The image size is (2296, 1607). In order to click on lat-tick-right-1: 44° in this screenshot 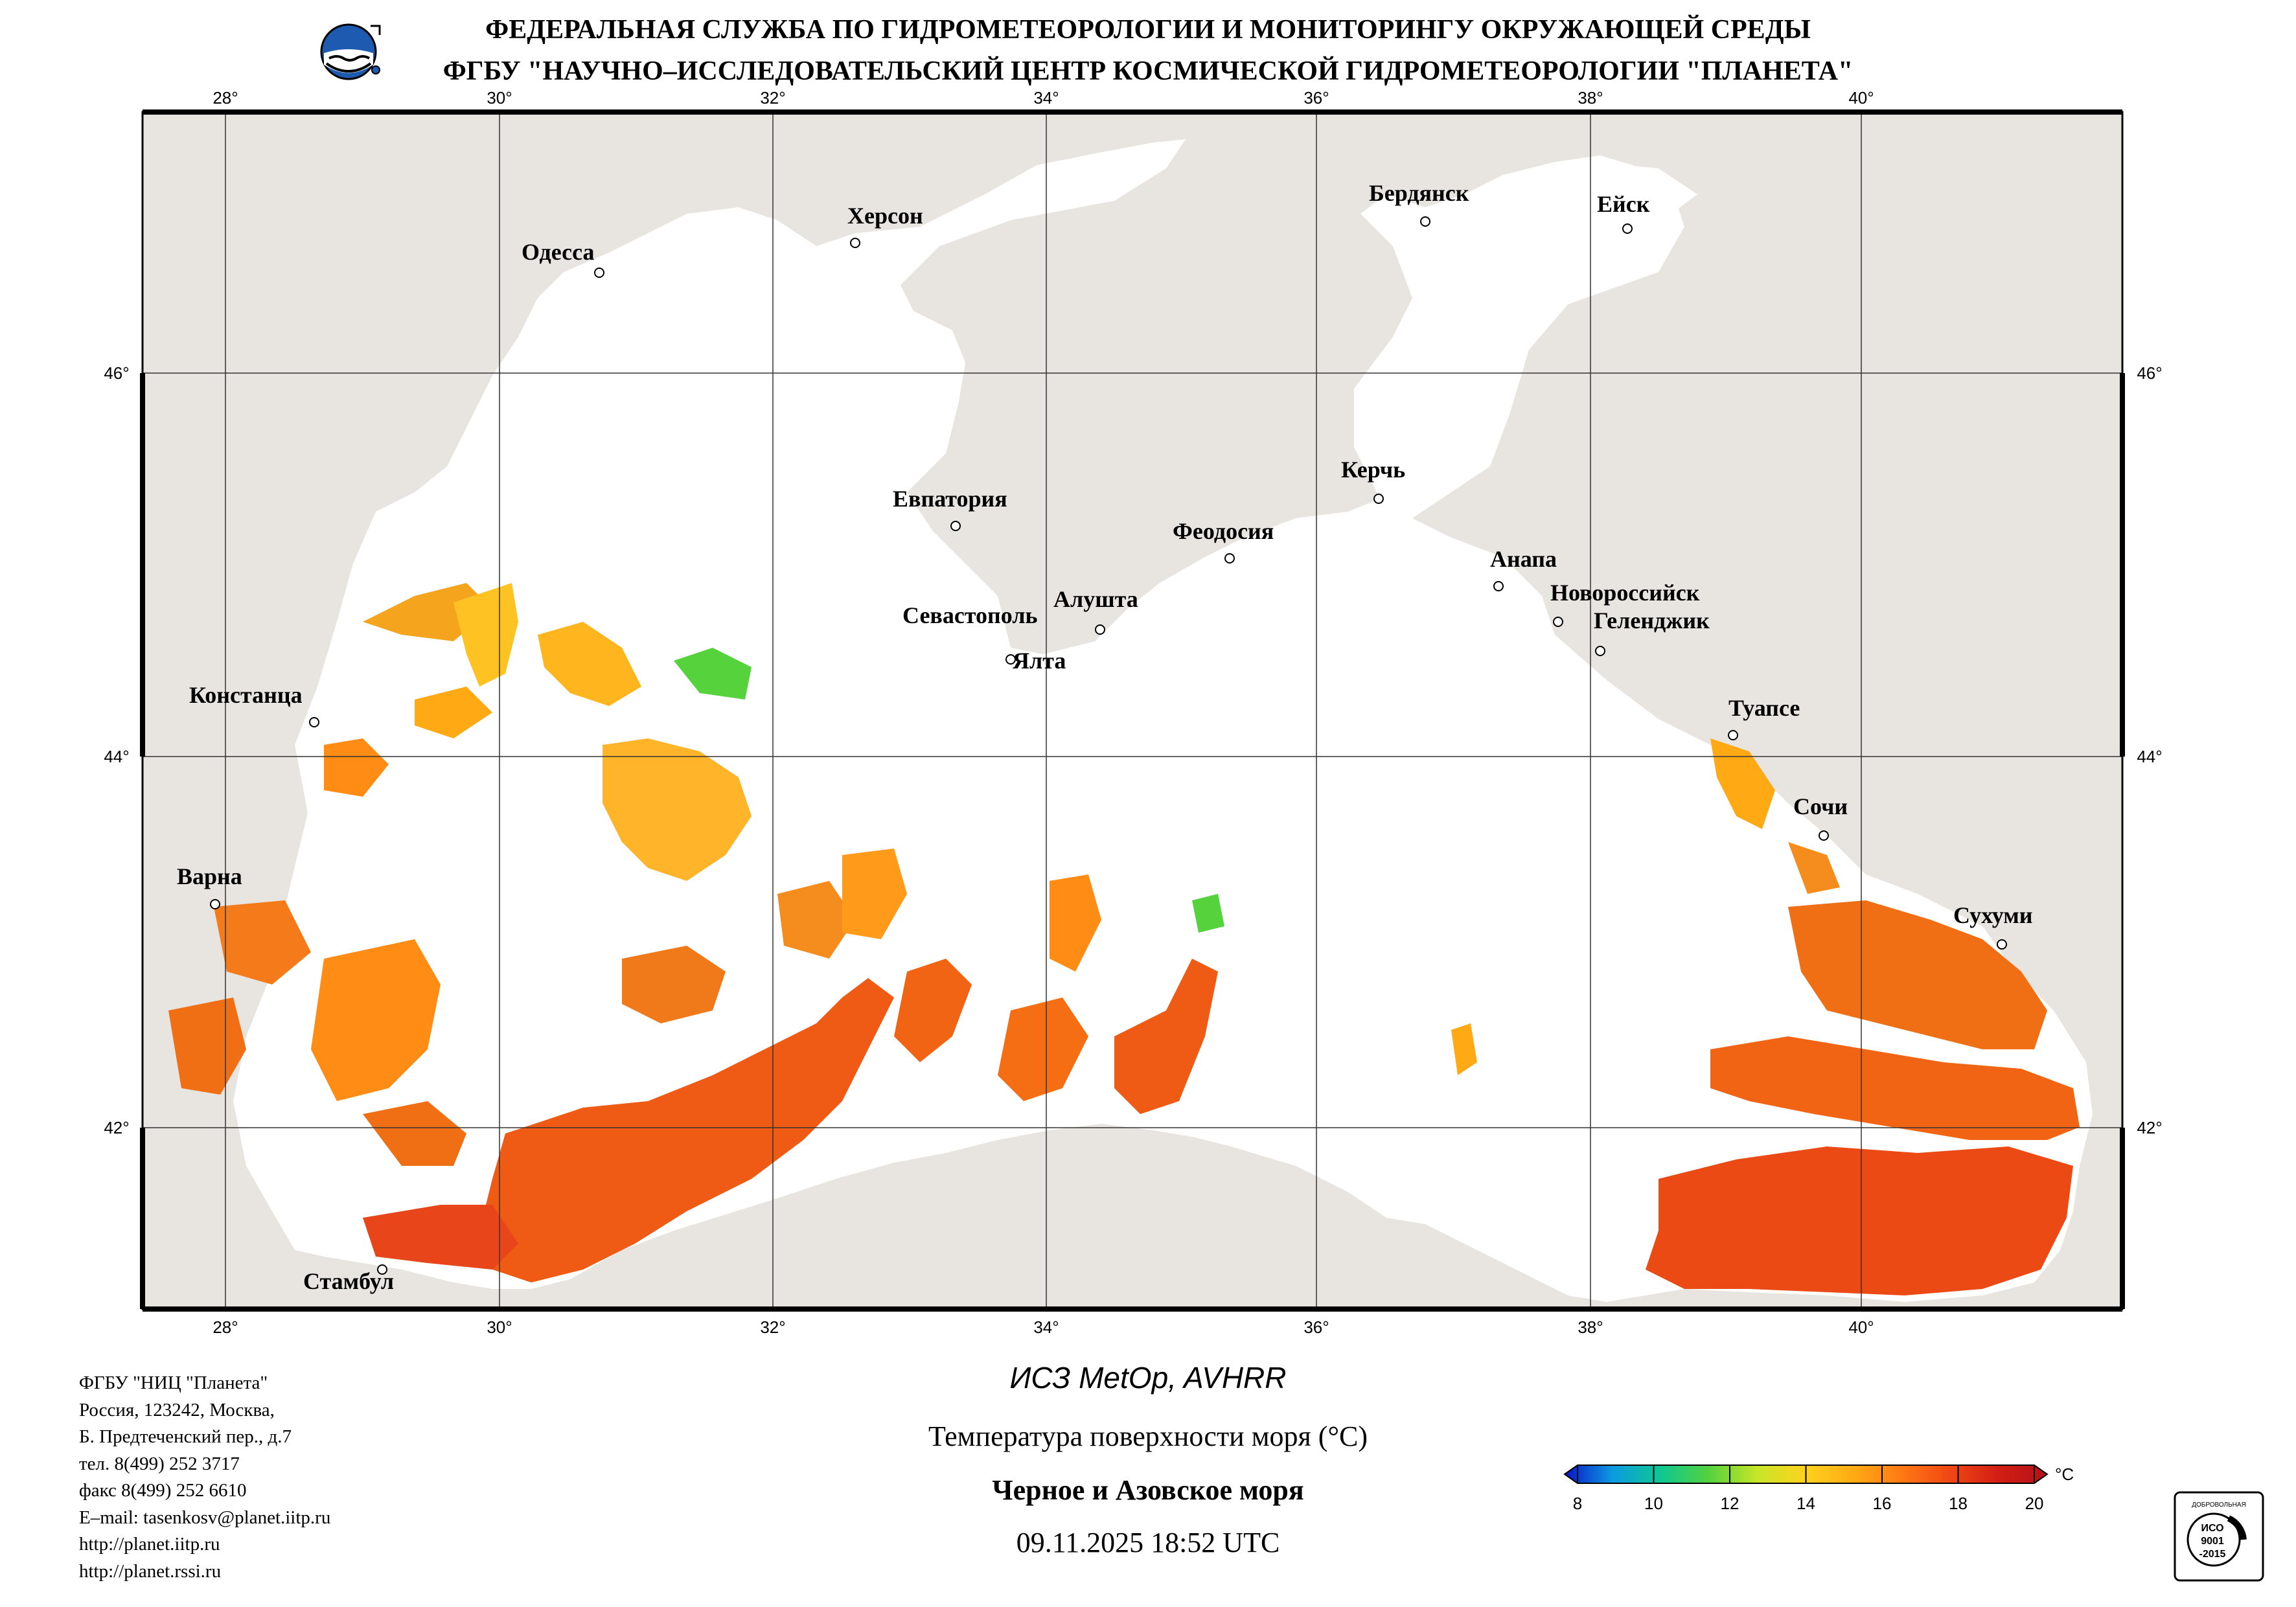, I will do `click(2149, 756)`.